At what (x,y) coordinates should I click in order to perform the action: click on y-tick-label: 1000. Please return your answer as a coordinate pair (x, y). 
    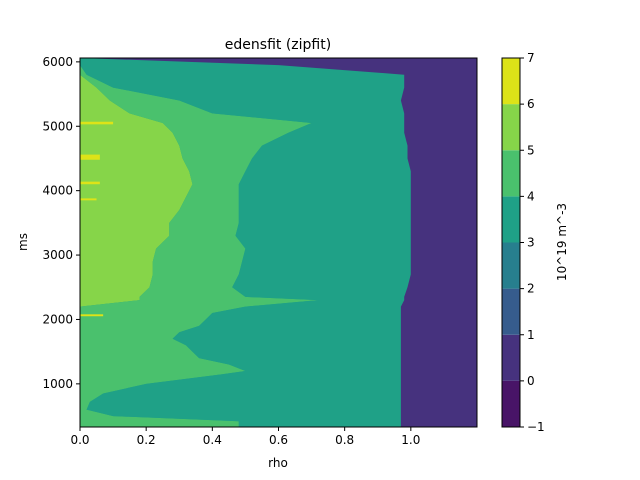
    Looking at the image, I should click on (57, 384).